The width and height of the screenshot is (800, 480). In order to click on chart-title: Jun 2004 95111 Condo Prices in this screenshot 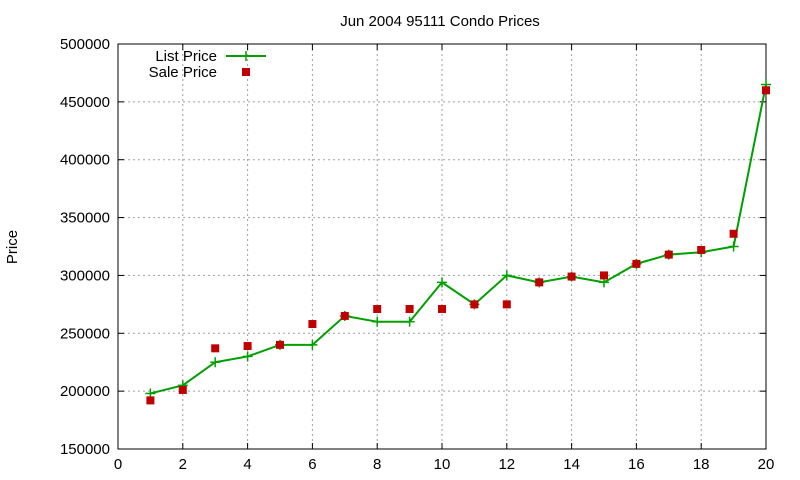, I will do `click(440, 21)`.